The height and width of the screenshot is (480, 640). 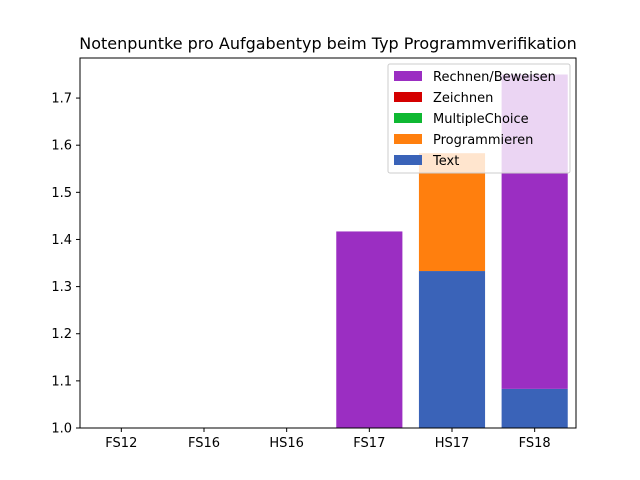 I want to click on legend-swatch-programmieren, so click(x=408, y=139).